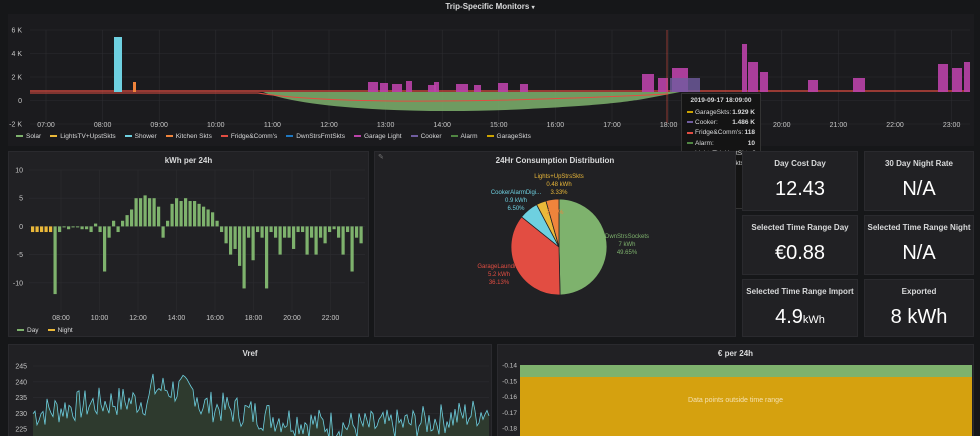 This screenshot has width=980, height=436. What do you see at coordinates (627, 253) in the screenshot?
I see `pie-label-pct: 49.65%` at bounding box center [627, 253].